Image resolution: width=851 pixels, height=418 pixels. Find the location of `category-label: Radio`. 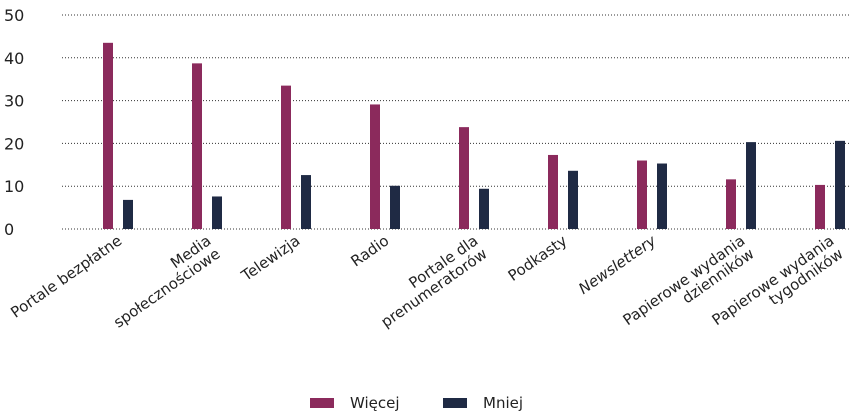

category-label: Radio is located at coordinates (369, 251).